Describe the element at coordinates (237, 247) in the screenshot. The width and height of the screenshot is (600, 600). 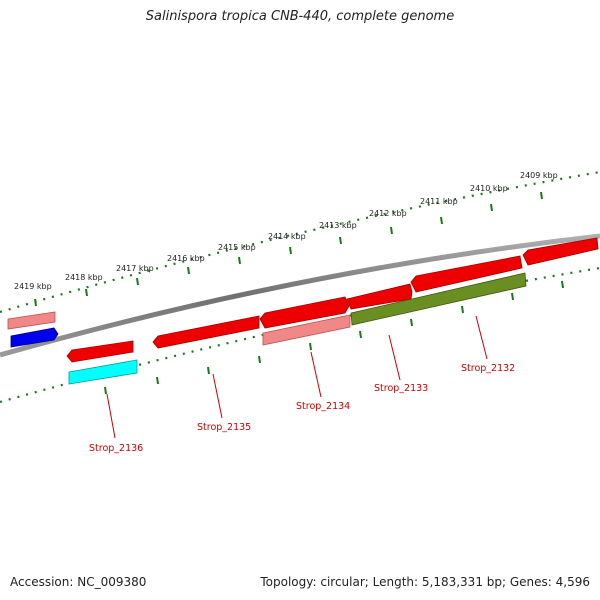
I see `tick-label-2415: 2415 kbp` at that location.